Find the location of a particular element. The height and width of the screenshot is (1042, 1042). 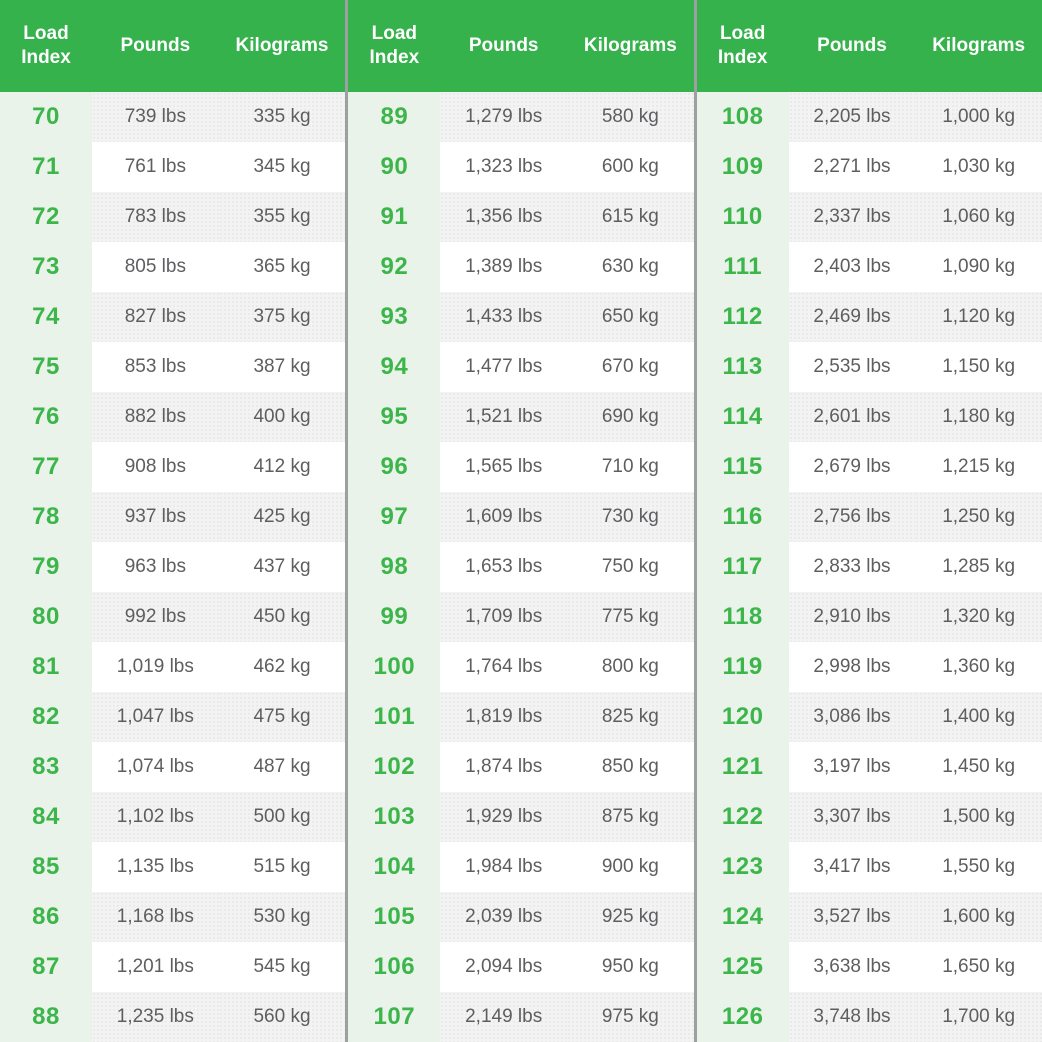

kilograms-cell: 730 kg is located at coordinates (630, 517).